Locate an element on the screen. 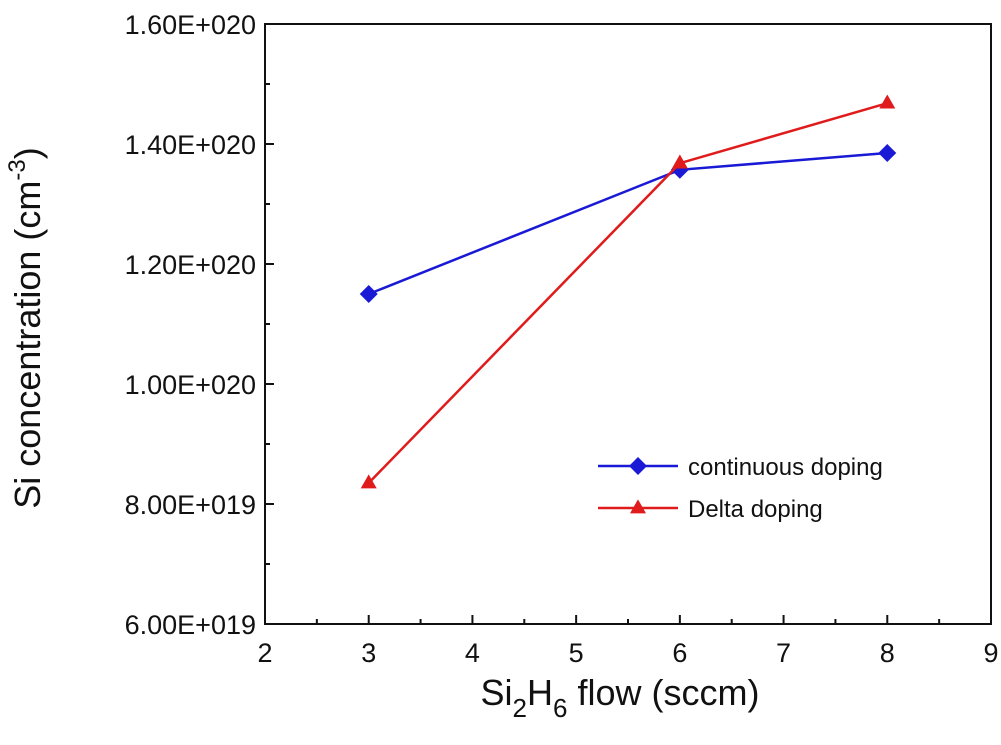 Image resolution: width=1001 pixels, height=745 pixels. x-tick-label: 5 is located at coordinates (576, 653).